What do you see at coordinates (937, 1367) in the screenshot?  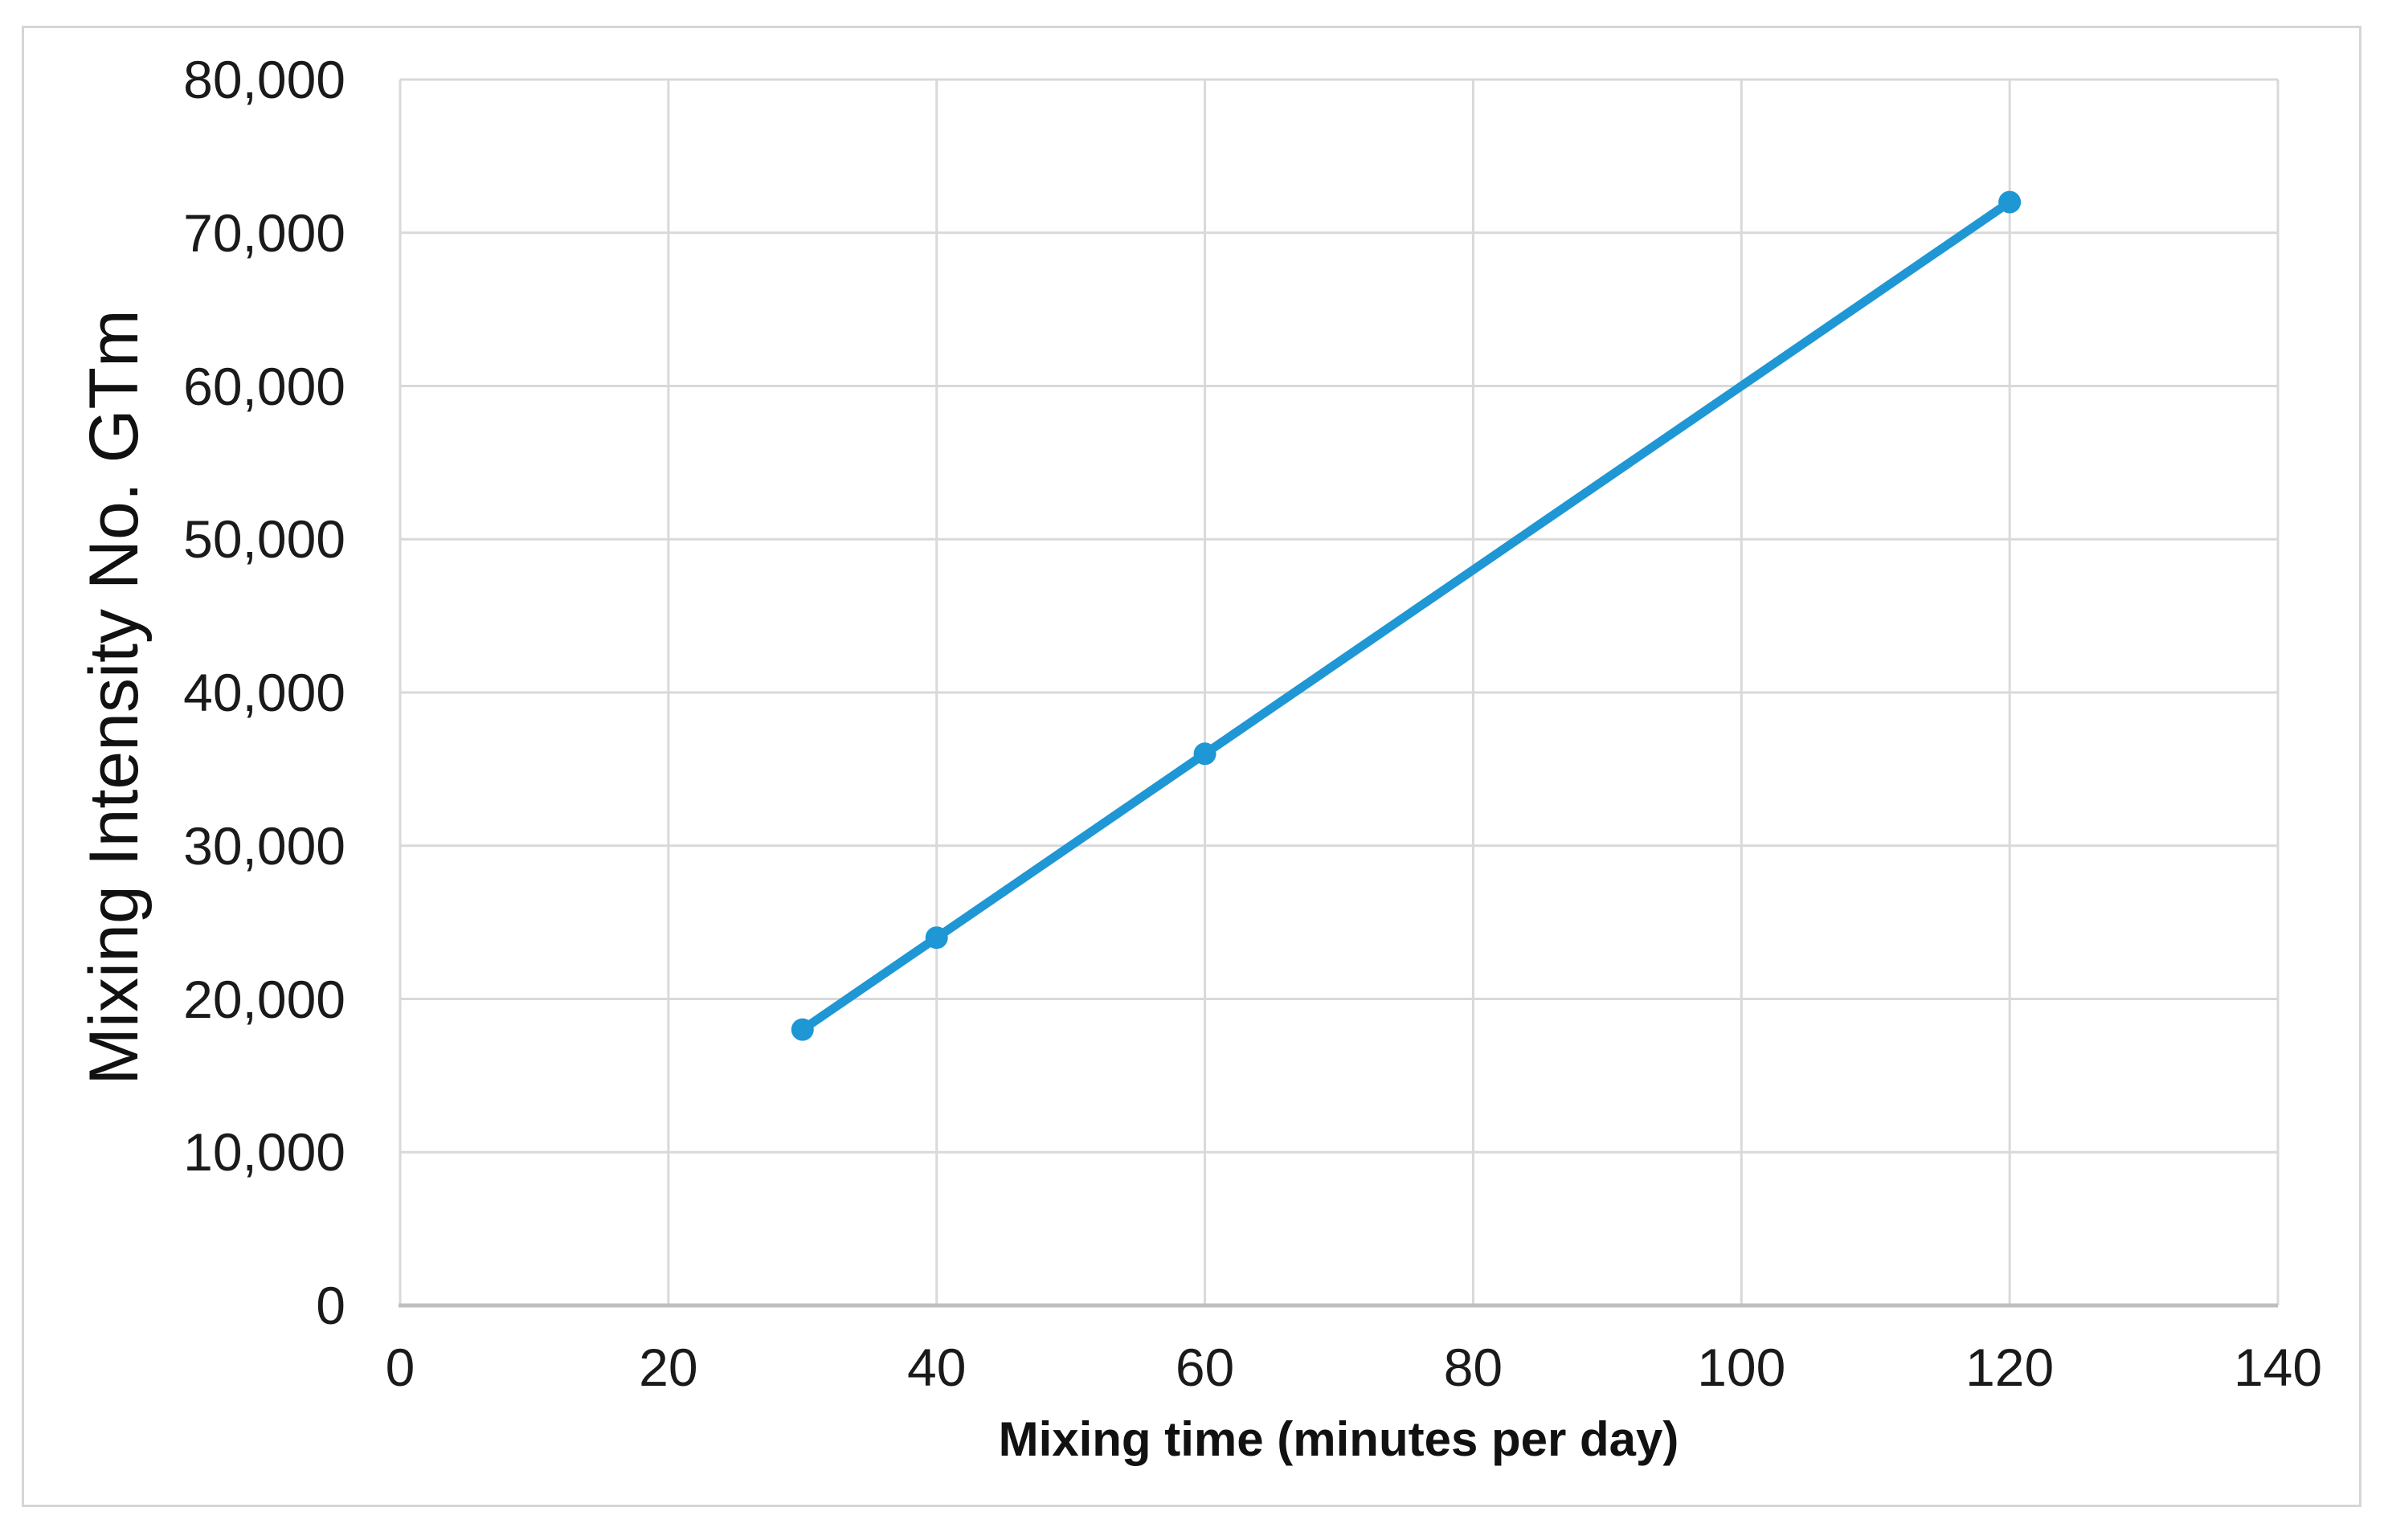 I see `x-axis-tick-label: 40` at bounding box center [937, 1367].